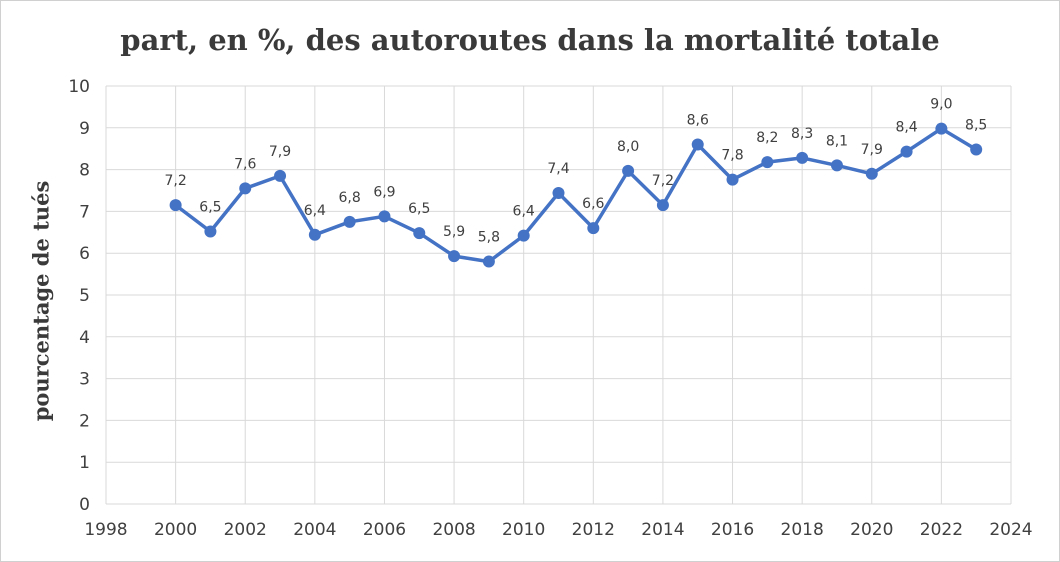 The width and height of the screenshot is (1060, 562). Describe the element at coordinates (523, 530) in the screenshot. I see `x-tick-label: 2010` at that location.